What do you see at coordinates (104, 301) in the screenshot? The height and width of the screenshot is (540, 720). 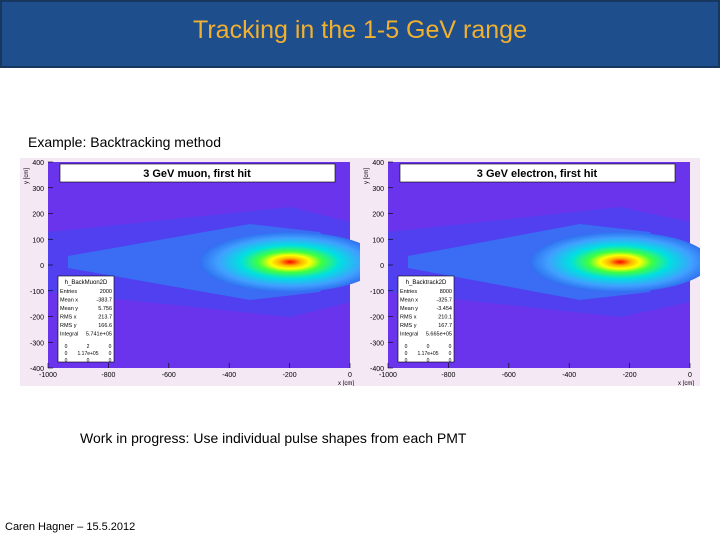 I see `stats-value: -383.7` at bounding box center [104, 301].